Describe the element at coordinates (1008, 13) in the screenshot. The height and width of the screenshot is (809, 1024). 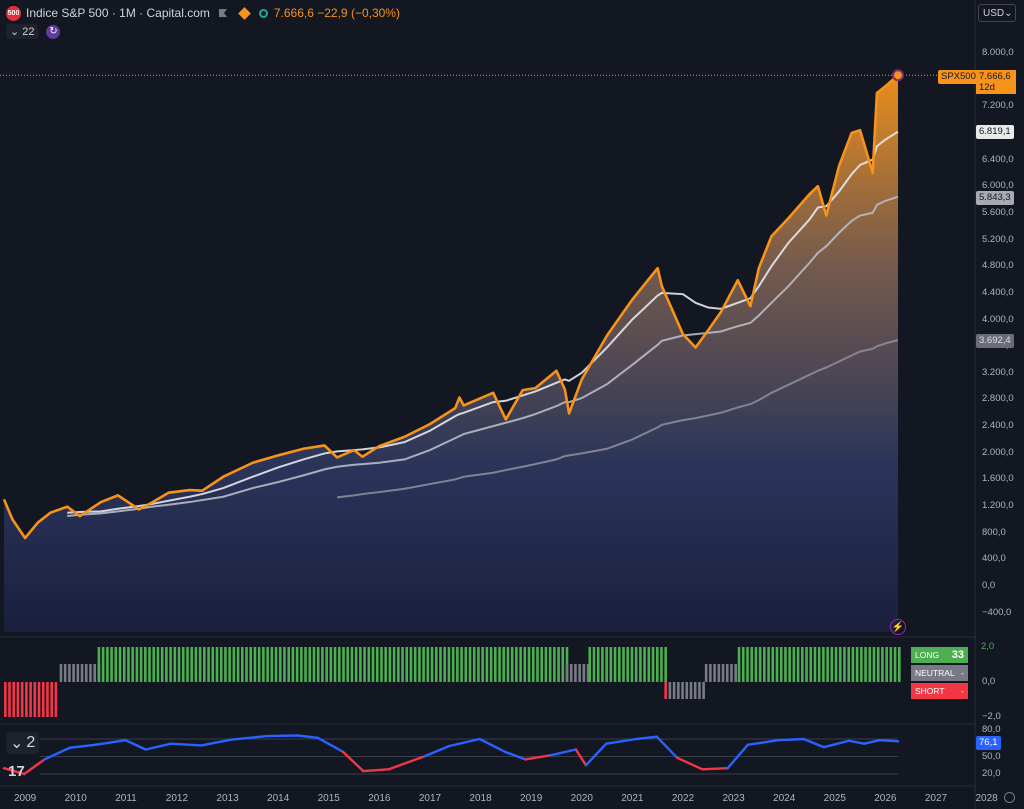
I see `chevron-down-icon: ⌄` at that location.